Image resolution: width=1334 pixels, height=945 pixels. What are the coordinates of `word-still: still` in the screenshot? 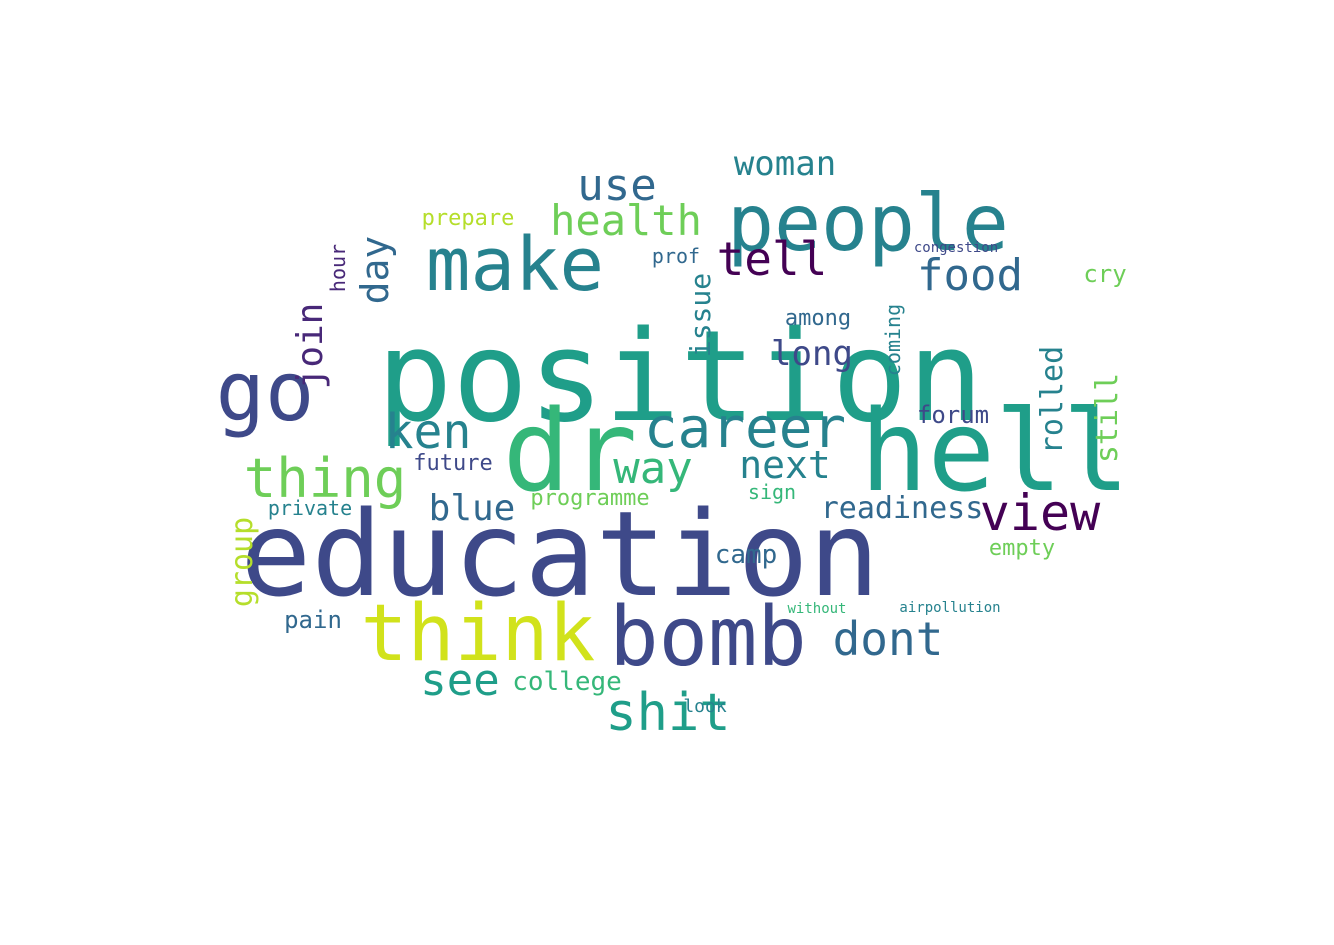 It's located at (1107, 418).